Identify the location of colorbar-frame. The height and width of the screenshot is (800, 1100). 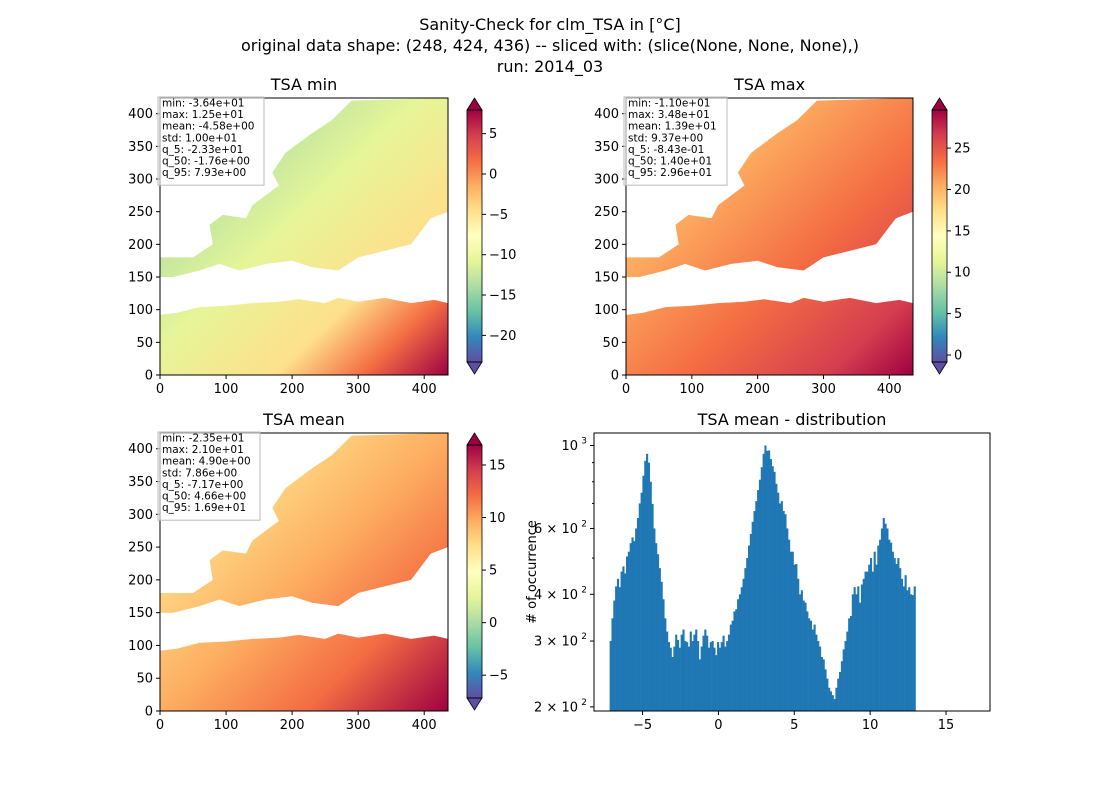
(474, 571).